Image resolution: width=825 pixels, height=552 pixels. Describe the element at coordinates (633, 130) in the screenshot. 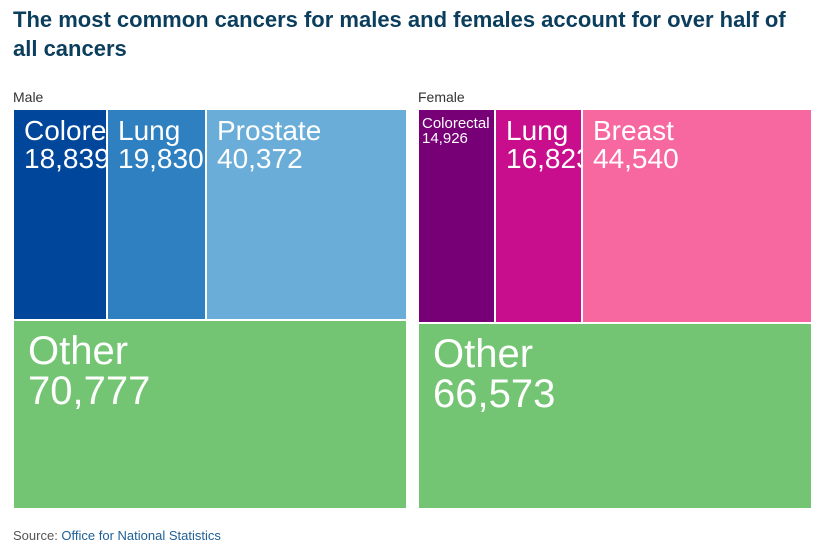

I see `tile-label: Breast` at that location.